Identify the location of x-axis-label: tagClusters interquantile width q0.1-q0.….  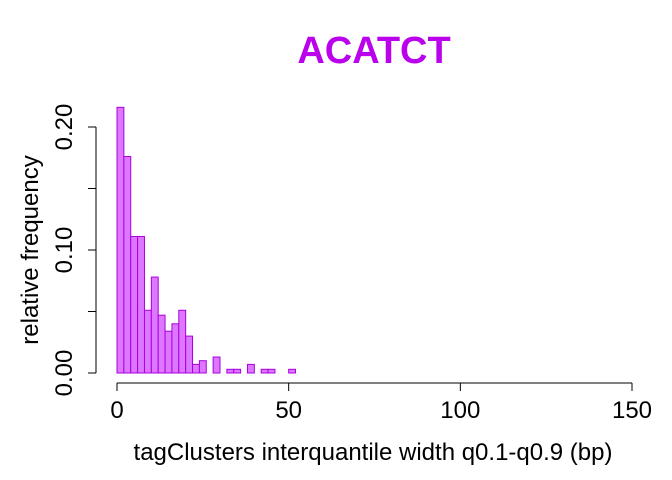
(373, 452).